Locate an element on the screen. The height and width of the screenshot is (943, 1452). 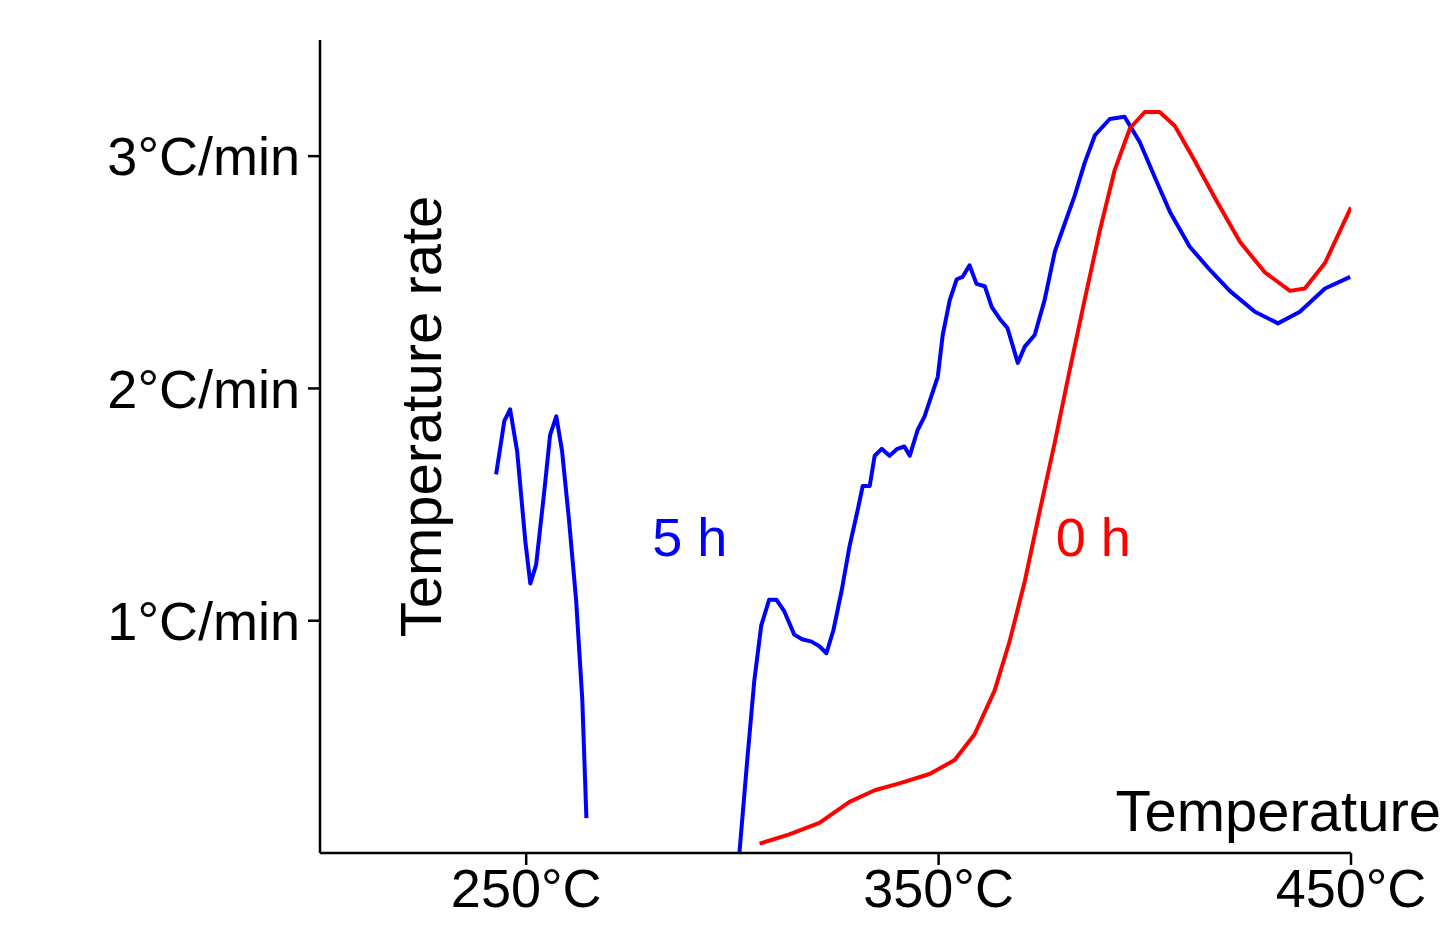
series-label: 5 h is located at coordinates (690, 536).